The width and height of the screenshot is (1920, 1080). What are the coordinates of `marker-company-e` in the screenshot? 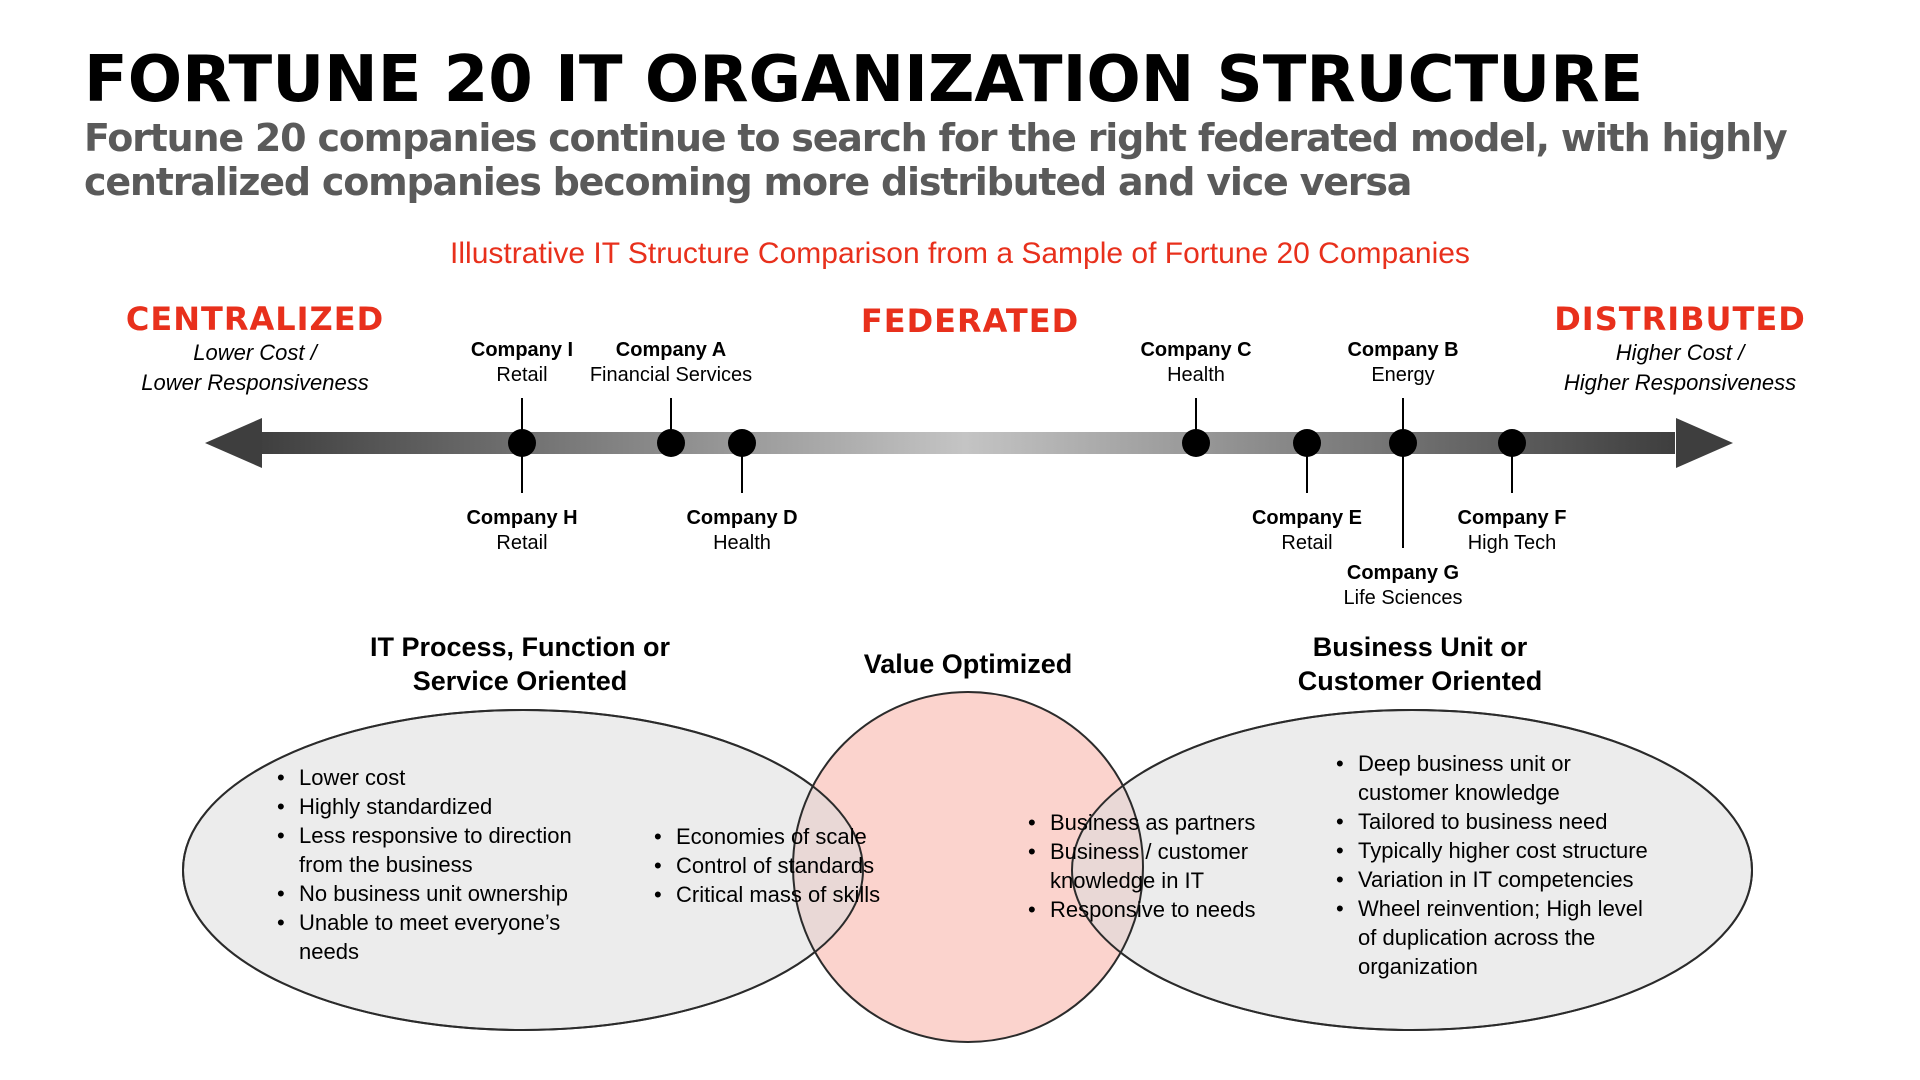 It's located at (1307, 443).